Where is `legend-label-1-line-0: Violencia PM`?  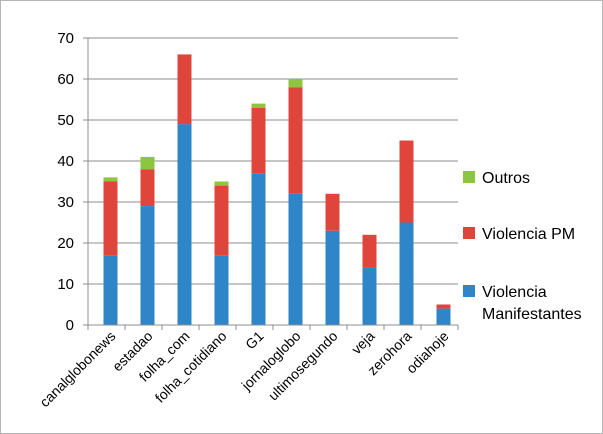
legend-label-1-line-0: Violencia PM is located at coordinates (528, 234).